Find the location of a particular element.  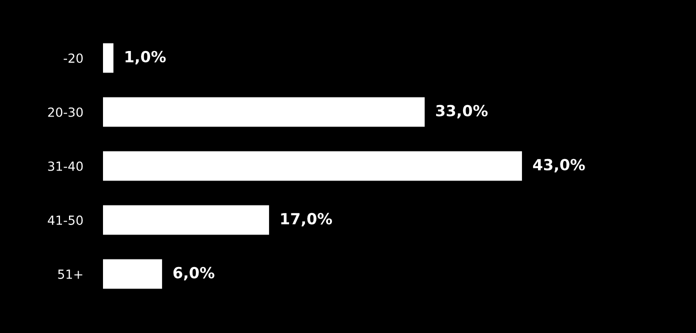

data-label: 43,0% is located at coordinates (559, 165).